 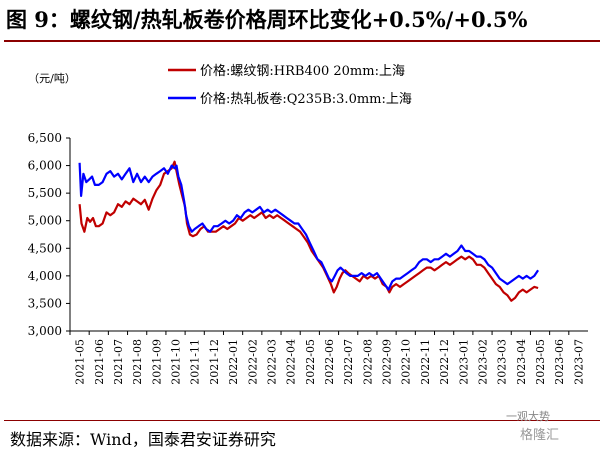 What do you see at coordinates (329, 362) in the screenshot?
I see `x-tick-label: 2022-06` at bounding box center [329, 362].